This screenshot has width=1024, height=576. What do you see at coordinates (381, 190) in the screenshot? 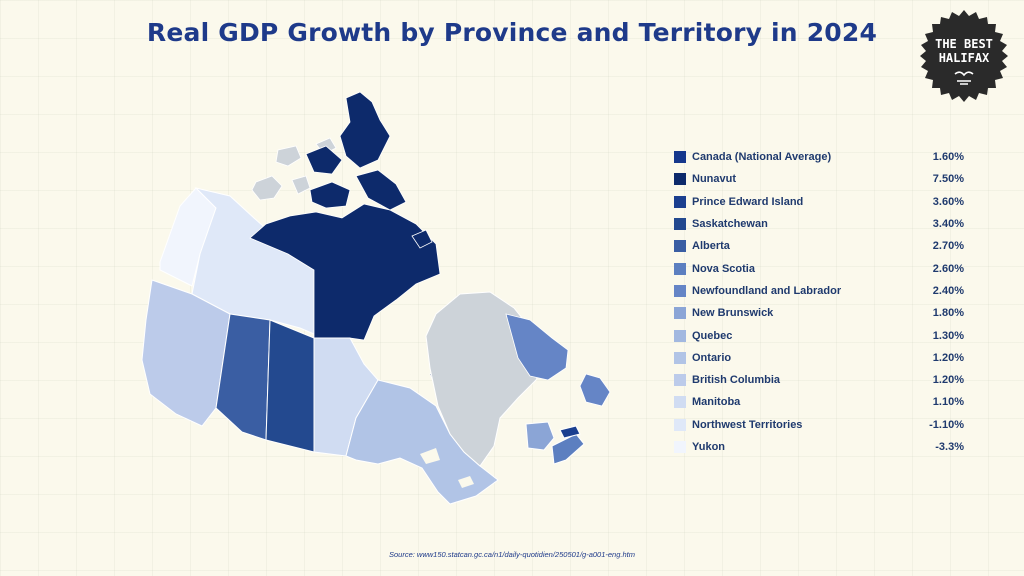
I see `region-nunavut-baffin` at bounding box center [381, 190].